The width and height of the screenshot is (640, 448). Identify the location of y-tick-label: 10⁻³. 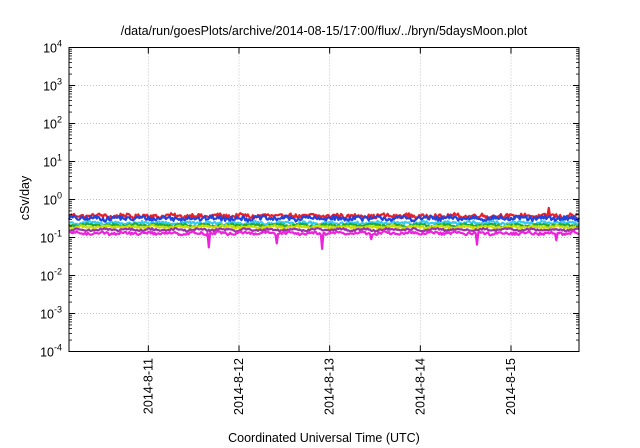
(51, 313).